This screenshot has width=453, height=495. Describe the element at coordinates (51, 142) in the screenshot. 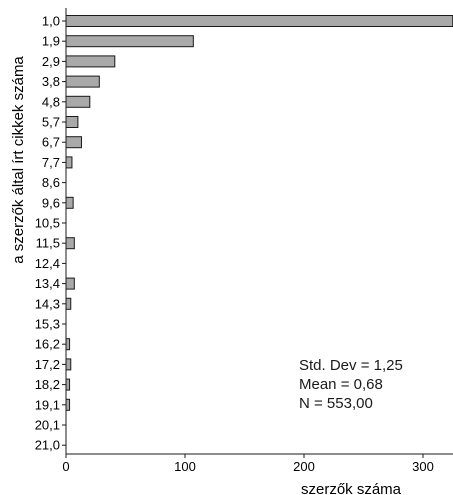

I see `y-tick-label: 6,7` at that location.